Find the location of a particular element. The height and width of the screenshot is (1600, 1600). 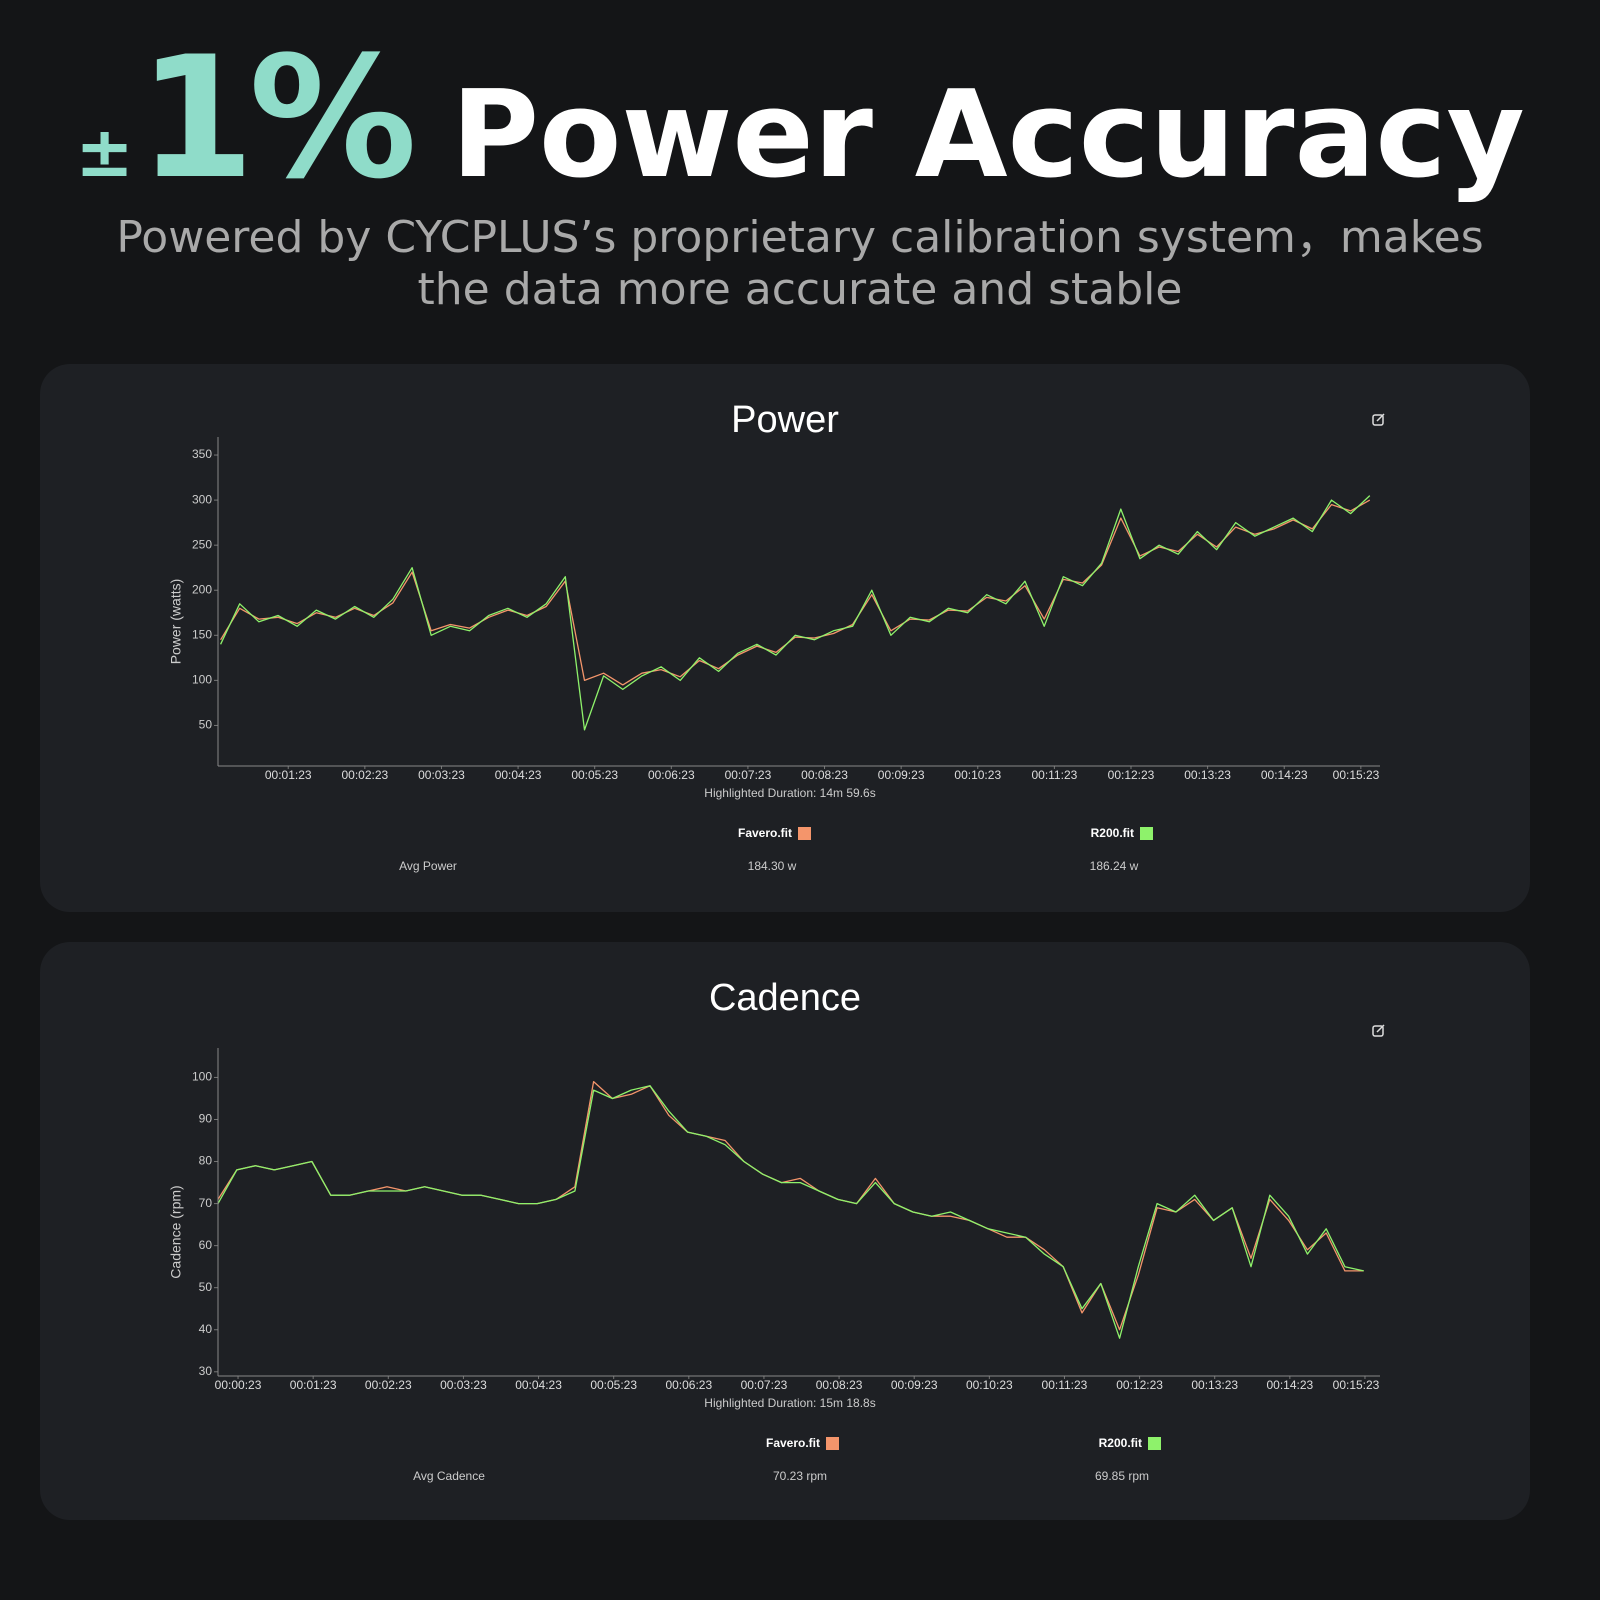

chart-title: Power is located at coordinates (785, 420).